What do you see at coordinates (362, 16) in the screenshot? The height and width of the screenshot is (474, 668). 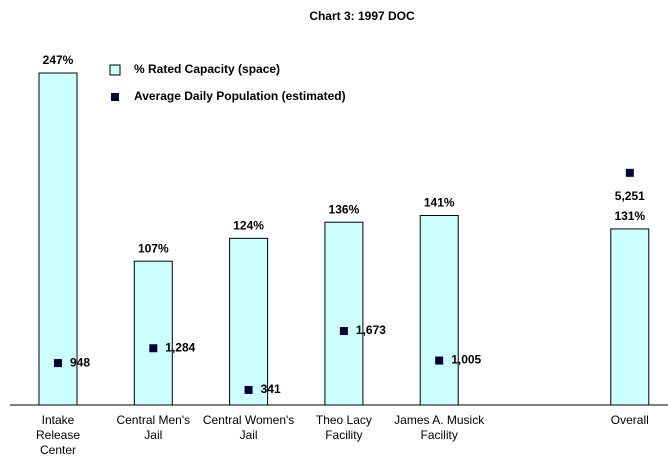 I see `chart-title: Chart 3: 1997 DOC` at bounding box center [362, 16].